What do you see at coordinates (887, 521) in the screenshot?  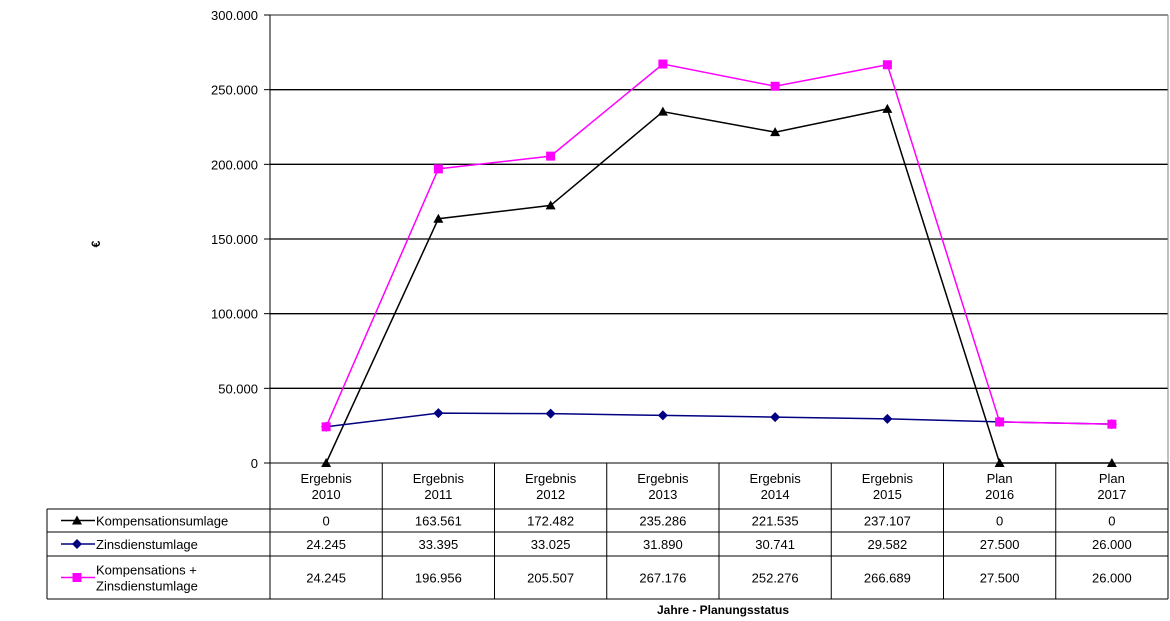 I see `table-cell-value: 237.107` at bounding box center [887, 521].